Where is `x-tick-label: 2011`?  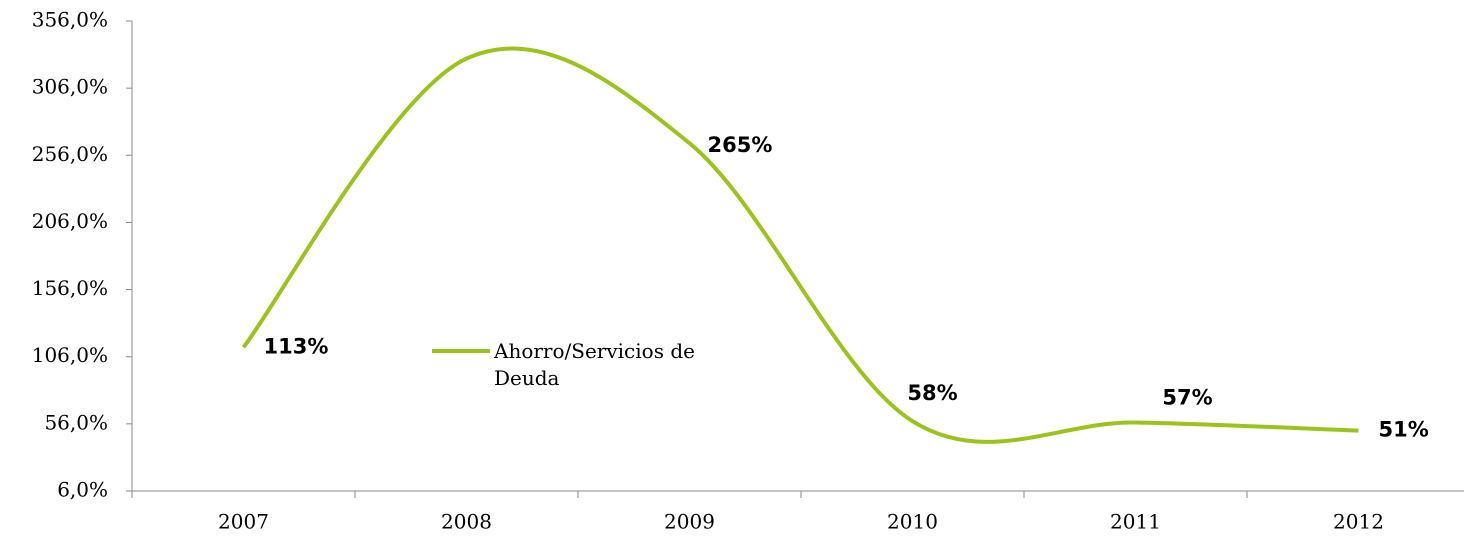
x-tick-label: 2011 is located at coordinates (1135, 522).